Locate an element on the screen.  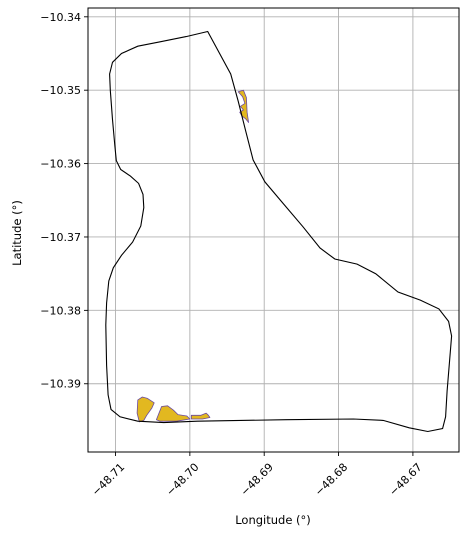
y-tick-label: −10.35 is located at coordinates (60, 90).